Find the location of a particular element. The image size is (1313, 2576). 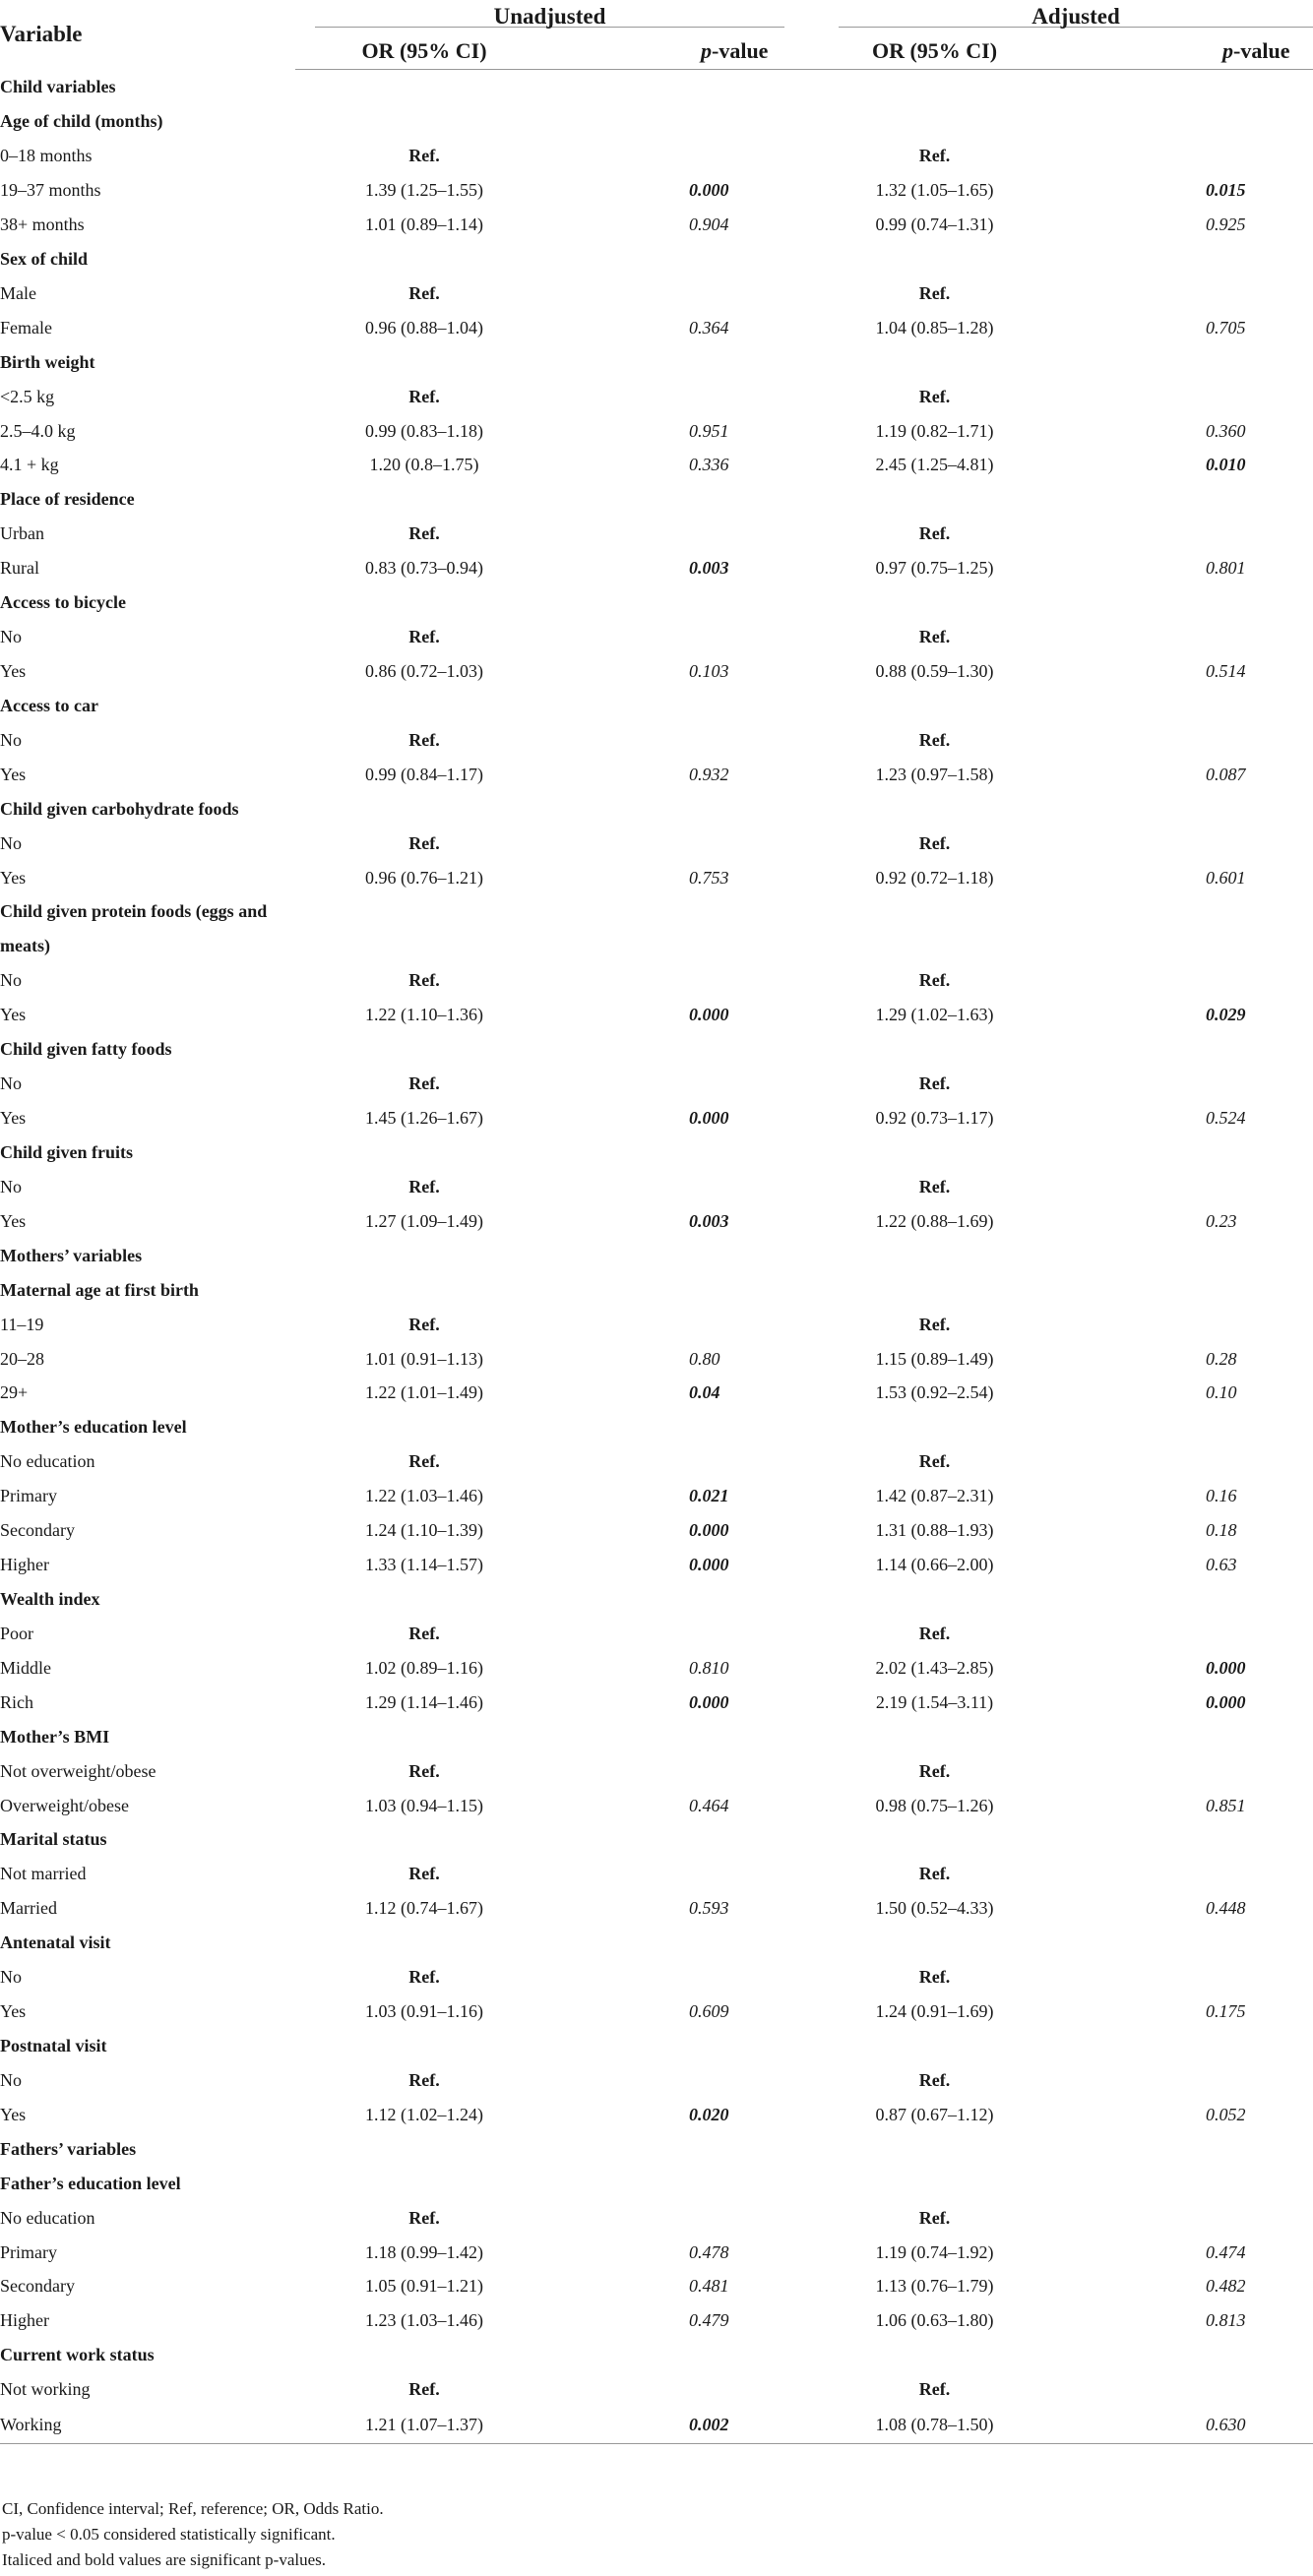

header-adjusted-label: Adjusted is located at coordinates (1076, 16).